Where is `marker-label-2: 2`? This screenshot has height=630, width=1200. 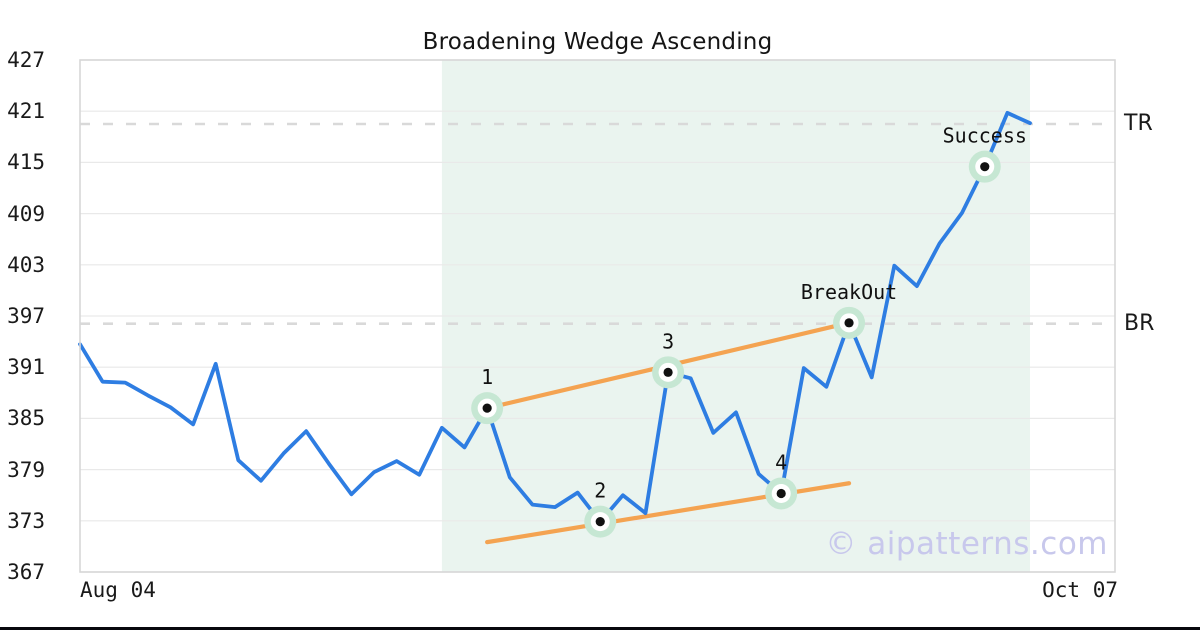
marker-label-2: 2 is located at coordinates (600, 491).